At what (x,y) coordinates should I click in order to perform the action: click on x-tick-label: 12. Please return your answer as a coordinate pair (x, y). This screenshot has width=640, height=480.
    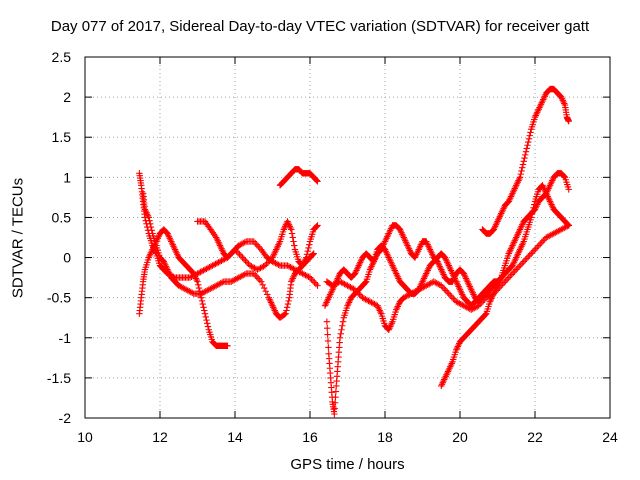
    Looking at the image, I should click on (160, 437).